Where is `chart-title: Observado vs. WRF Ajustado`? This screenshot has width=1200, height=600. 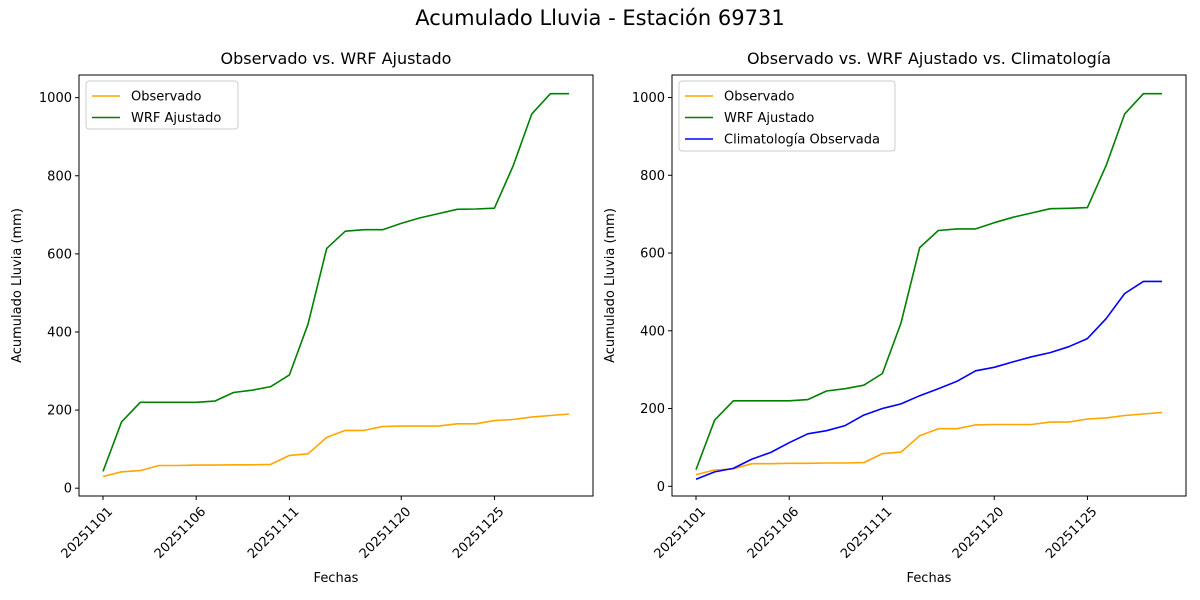 chart-title: Observado vs. WRF Ajustado is located at coordinates (336, 58).